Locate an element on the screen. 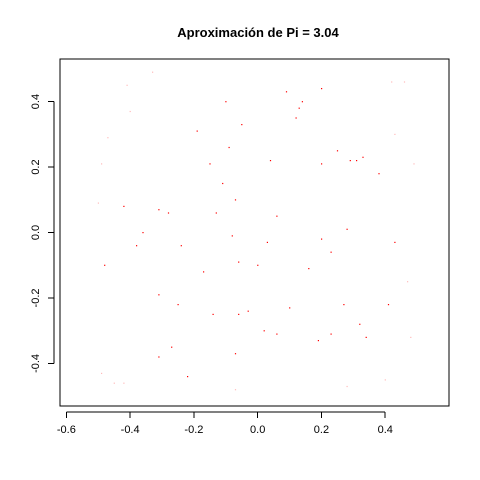 Image resolution: width=480 pixels, height=480 pixels. chart-title: Aproximación de Pi = 3.04 is located at coordinates (258, 32).